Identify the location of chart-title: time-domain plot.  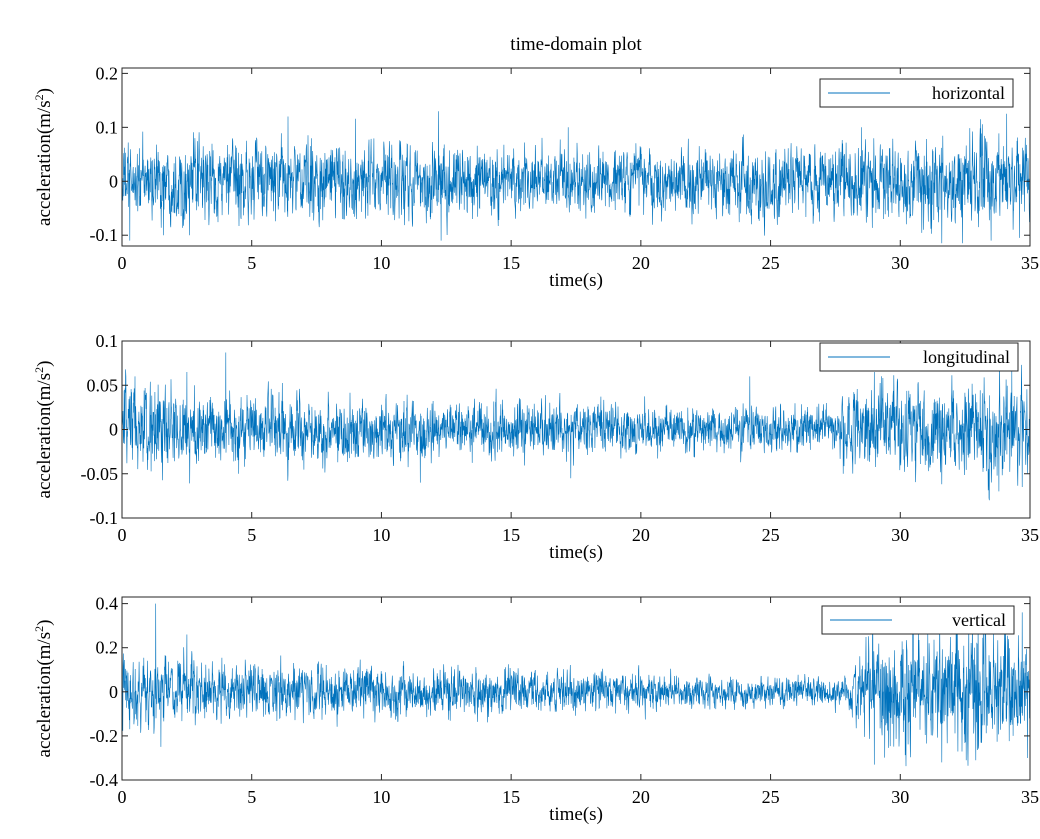
(576, 44).